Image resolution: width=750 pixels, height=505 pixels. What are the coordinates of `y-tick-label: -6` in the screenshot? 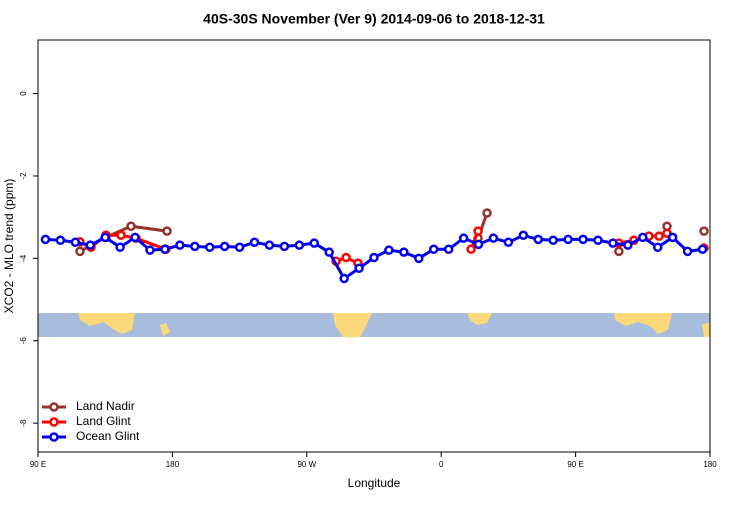 It's located at (23, 341).